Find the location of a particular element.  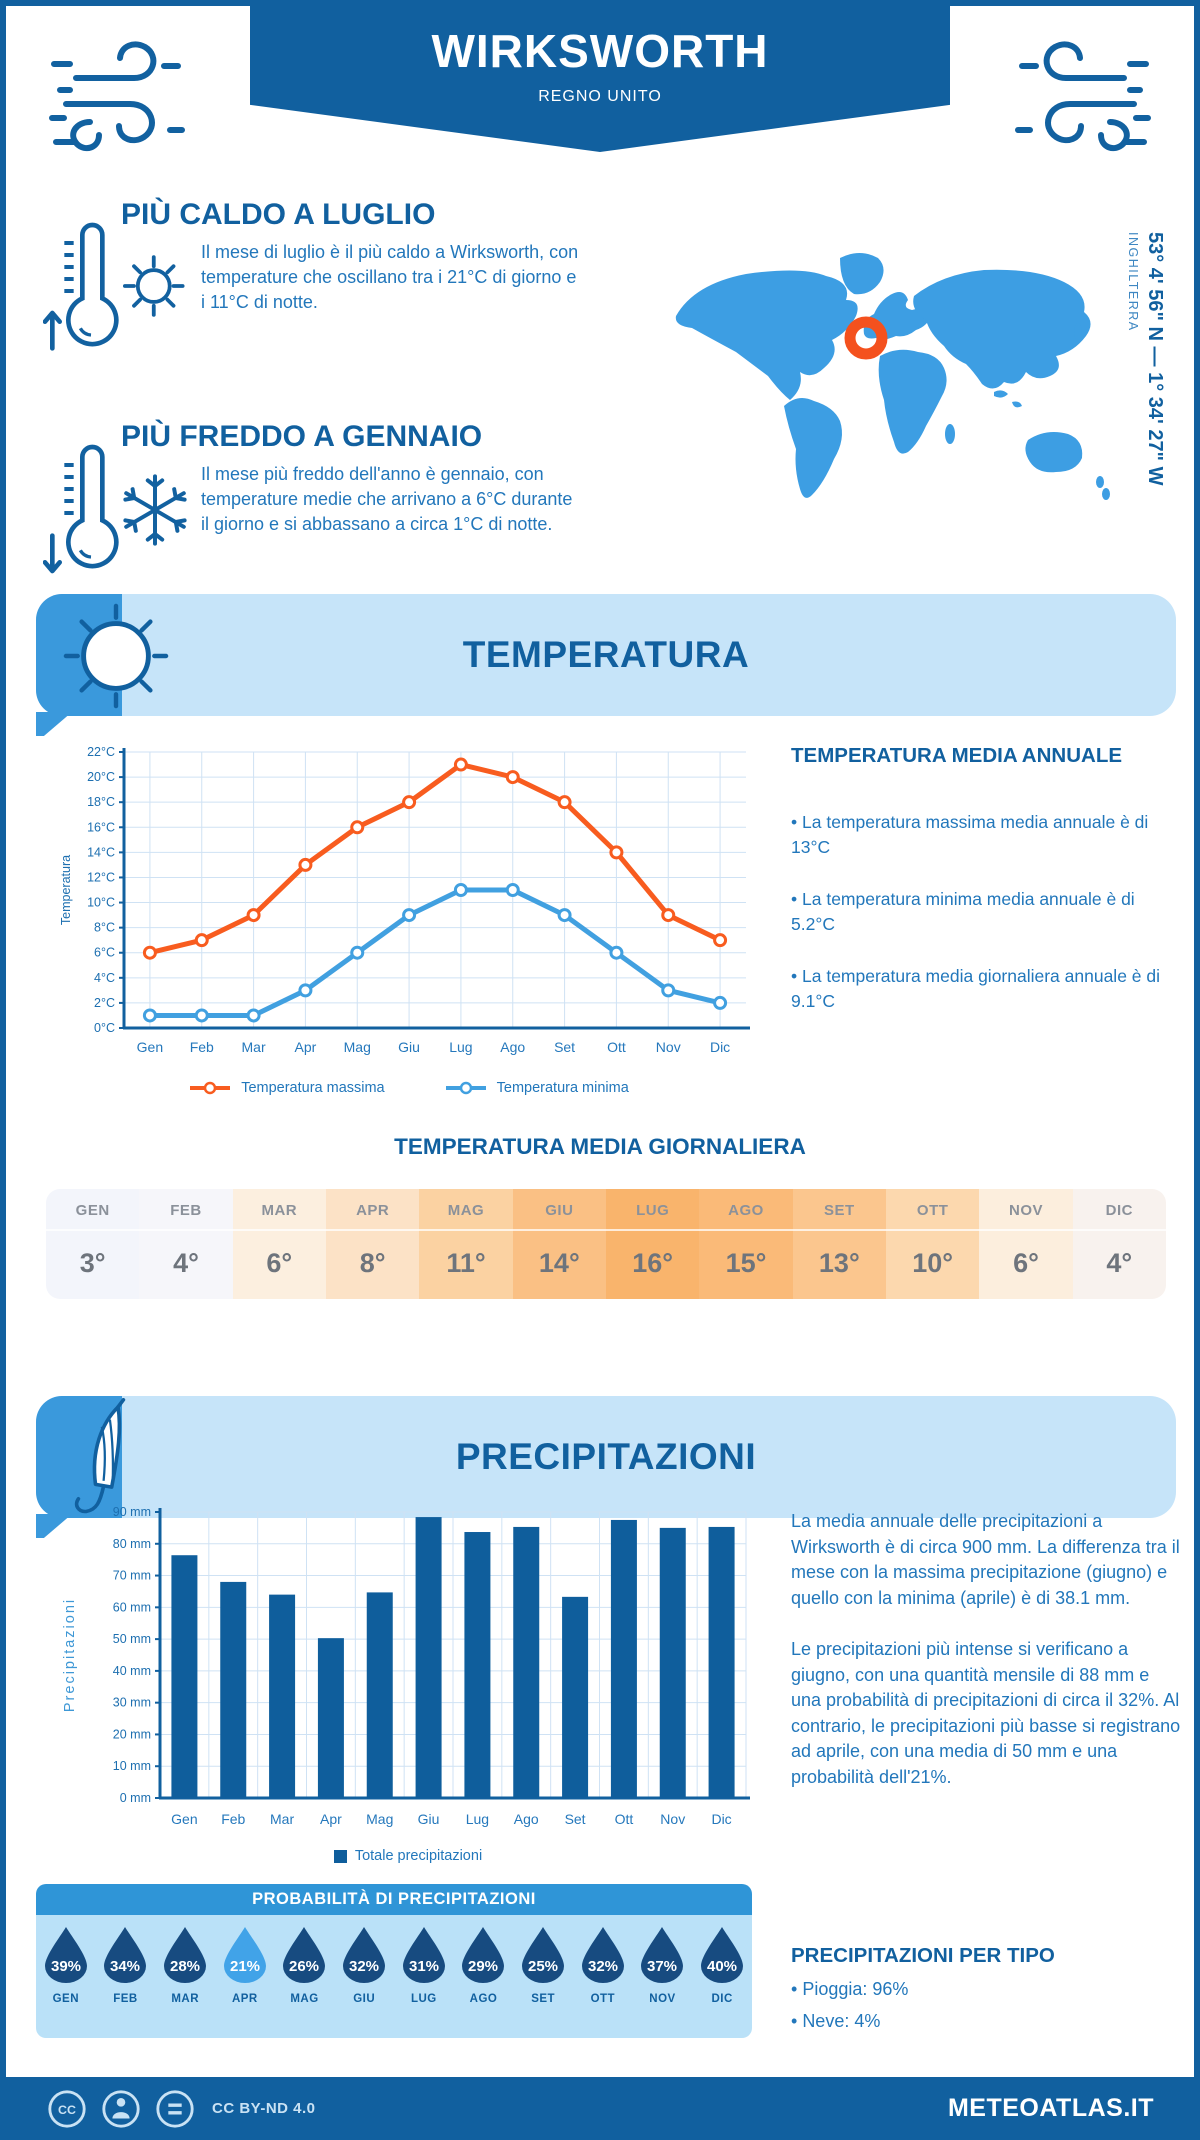

legend-item-total: Totale precipitazioni is located at coordinates (407, 1856).